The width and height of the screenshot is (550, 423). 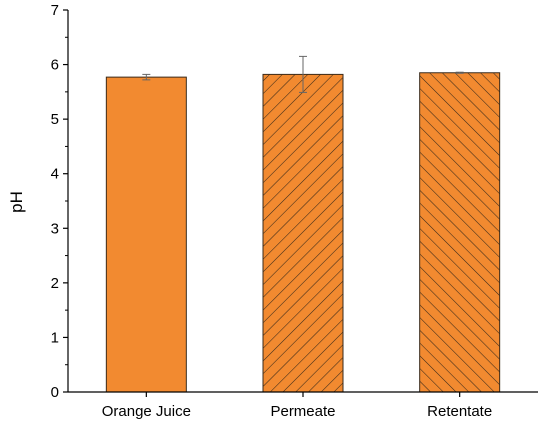 I want to click on bar-orange-juice, so click(x=146, y=234).